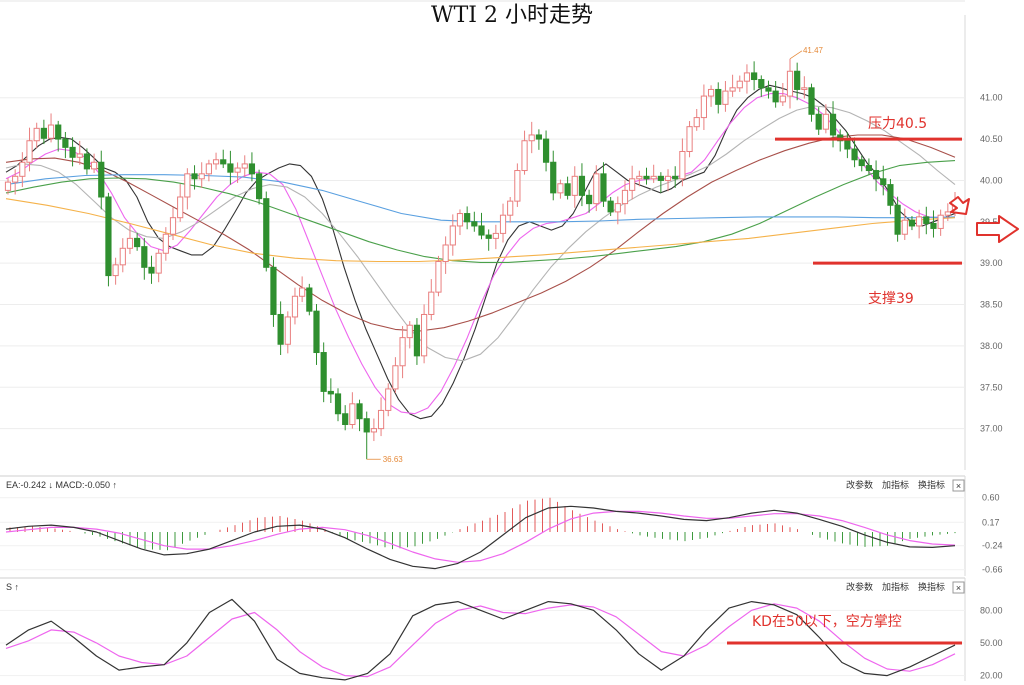  Describe the element at coordinates (480, 639) in the screenshot. I see `kd-lines` at that location.